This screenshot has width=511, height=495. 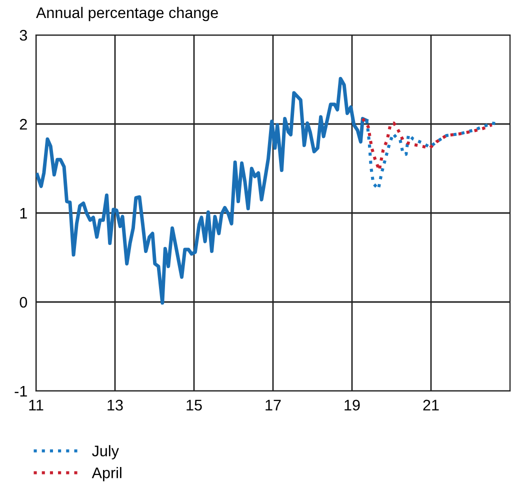 What do you see at coordinates (107, 474) in the screenshot?
I see `legend-label: April` at bounding box center [107, 474].